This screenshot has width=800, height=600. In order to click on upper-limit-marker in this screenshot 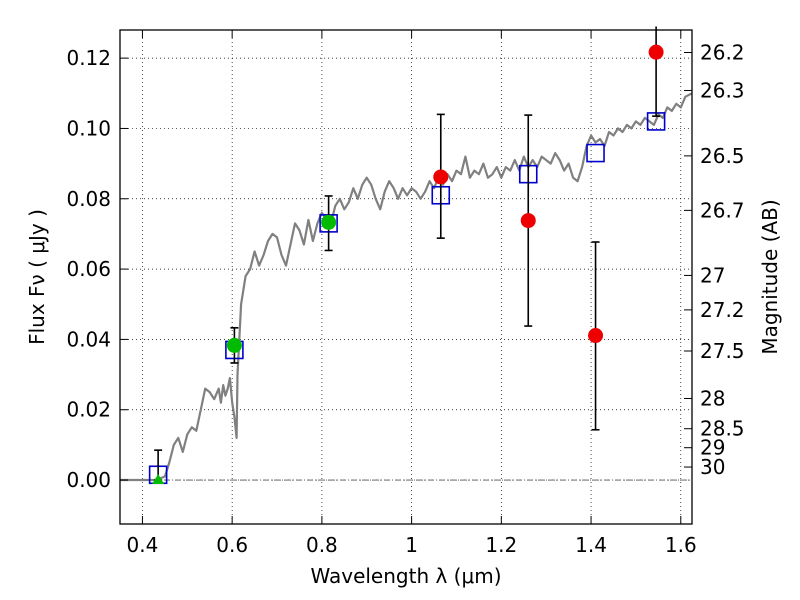, I will do `click(158, 479)`.